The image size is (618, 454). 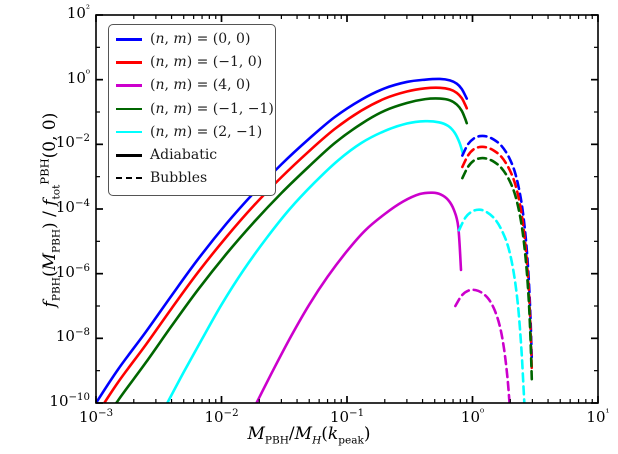 I want to click on x-tick-label: 10−2, so click(x=221, y=417).